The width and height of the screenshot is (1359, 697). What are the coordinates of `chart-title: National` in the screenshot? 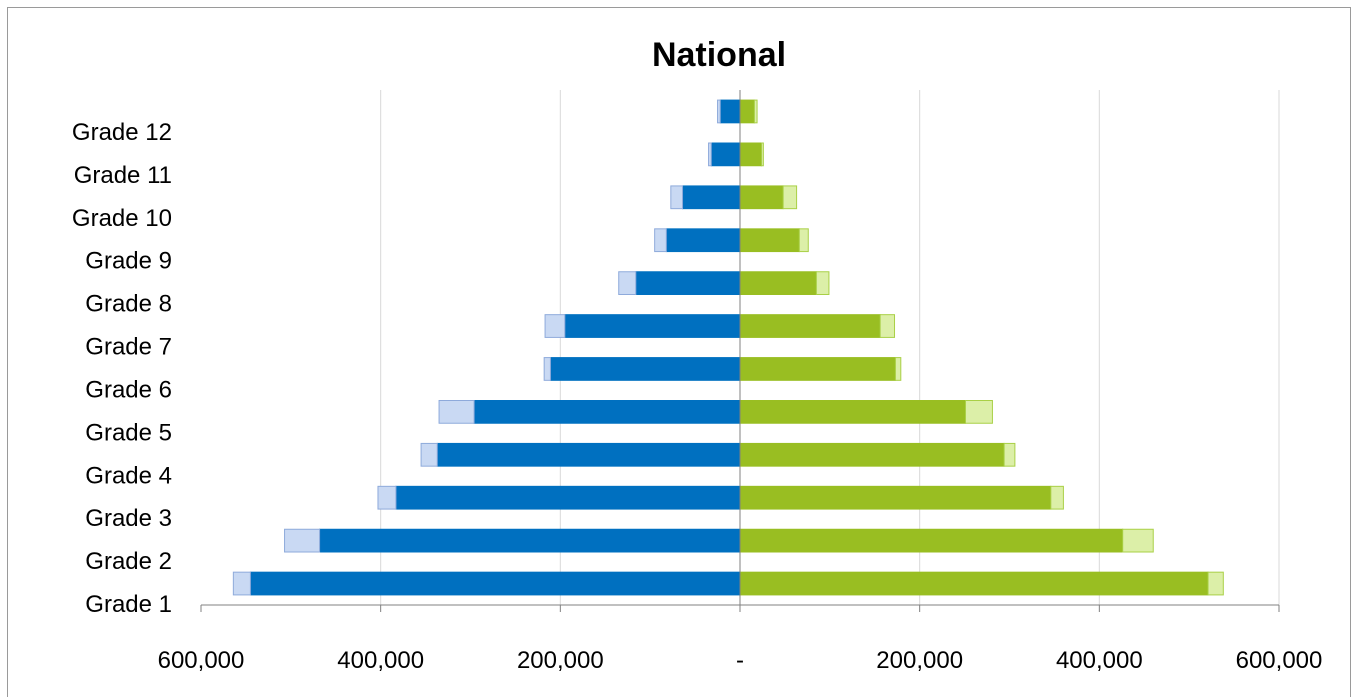 It's located at (719, 55).